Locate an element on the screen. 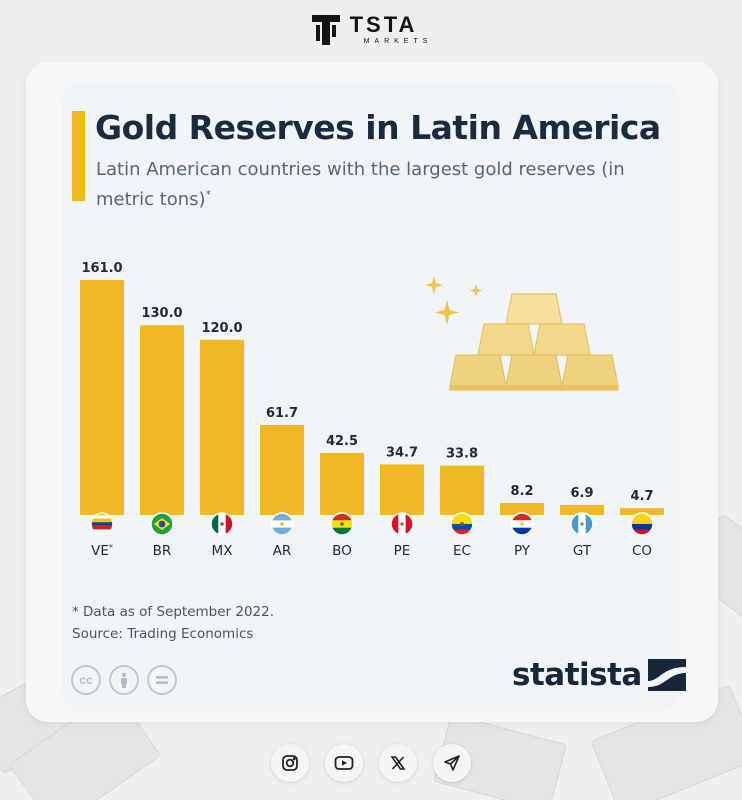  brand-sub: MARKETS is located at coordinates (398, 41).